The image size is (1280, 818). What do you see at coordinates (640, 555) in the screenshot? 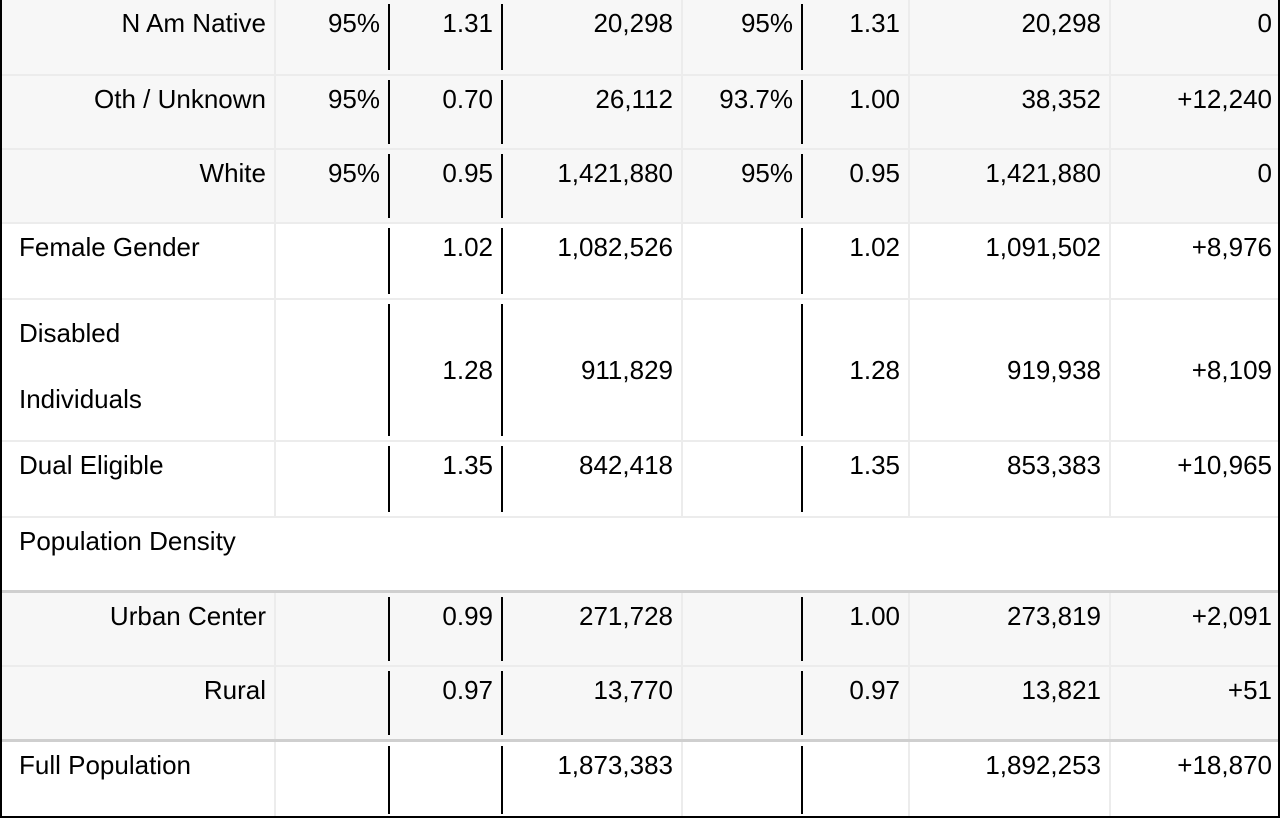
I see `section-header-row: Population Density` at bounding box center [640, 555].